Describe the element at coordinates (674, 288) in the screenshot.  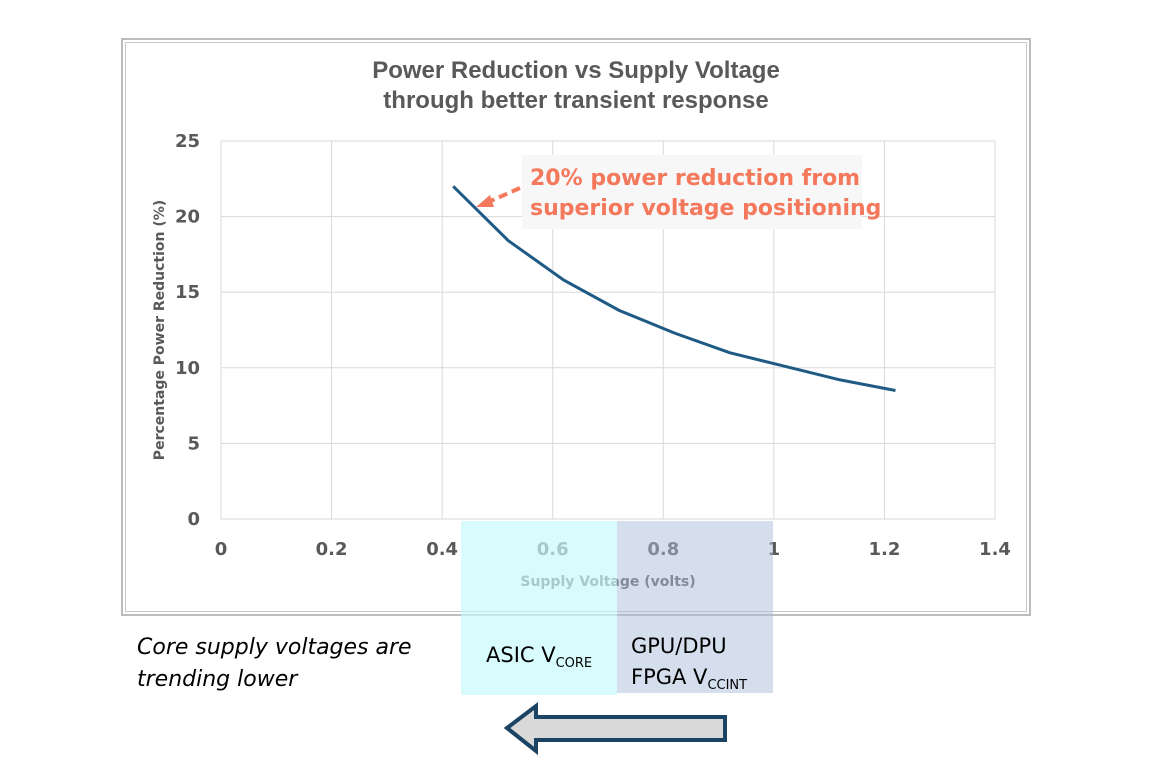
I see `series-line` at that location.